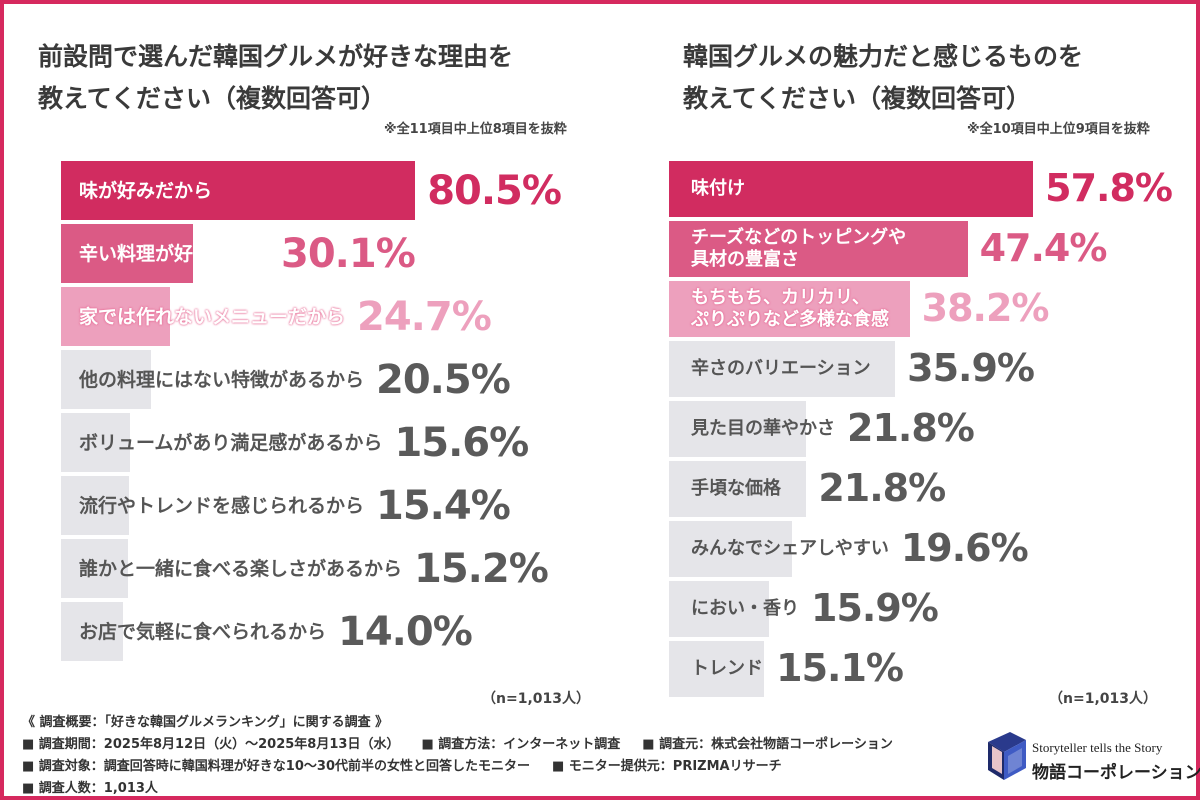  Describe the element at coordinates (212, 316) in the screenshot. I see `bar-label: 家では作れないメニューだから` at that location.